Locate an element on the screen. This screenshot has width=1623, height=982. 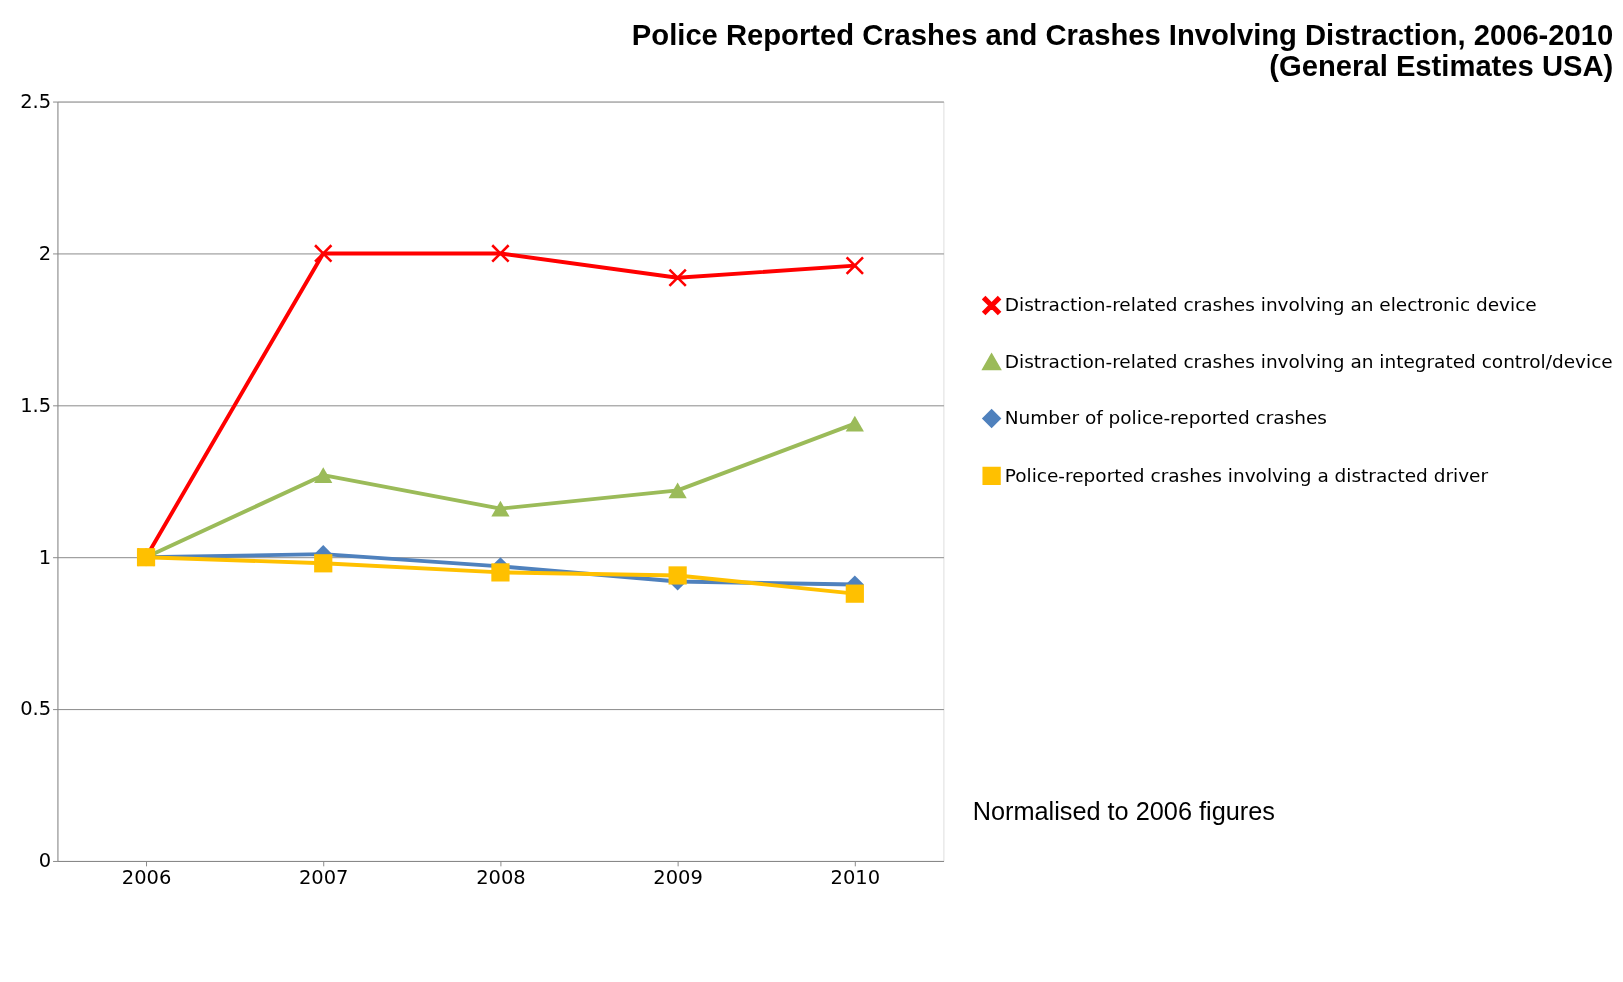
legend-label: Police-reported crashes involving a distracted driver is located at coordinates (1246, 475).